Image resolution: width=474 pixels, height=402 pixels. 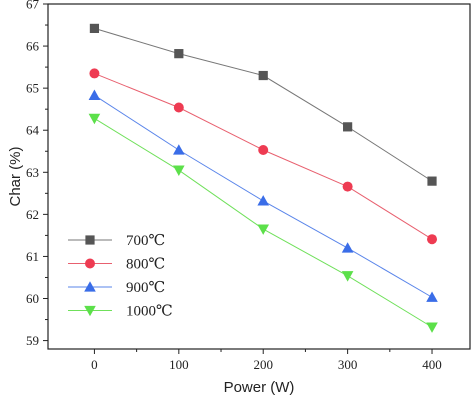 I want to click on y-tick-label: 64, so click(x=33, y=130).